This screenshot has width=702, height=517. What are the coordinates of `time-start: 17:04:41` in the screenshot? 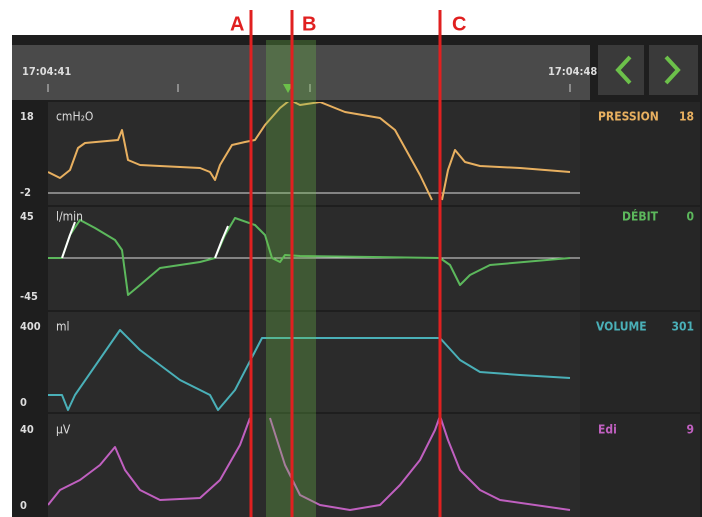 It's located at (46, 71).